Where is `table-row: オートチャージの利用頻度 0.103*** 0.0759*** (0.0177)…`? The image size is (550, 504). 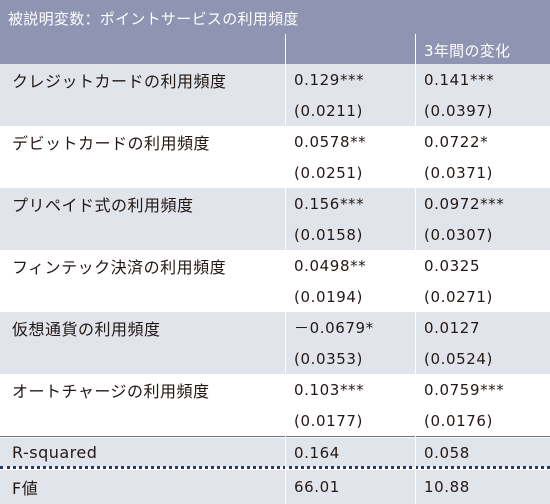
table-row: オートチャージの利用頻度 0.103*** 0.0759*** (0.0177)… is located at coordinates (275, 405).